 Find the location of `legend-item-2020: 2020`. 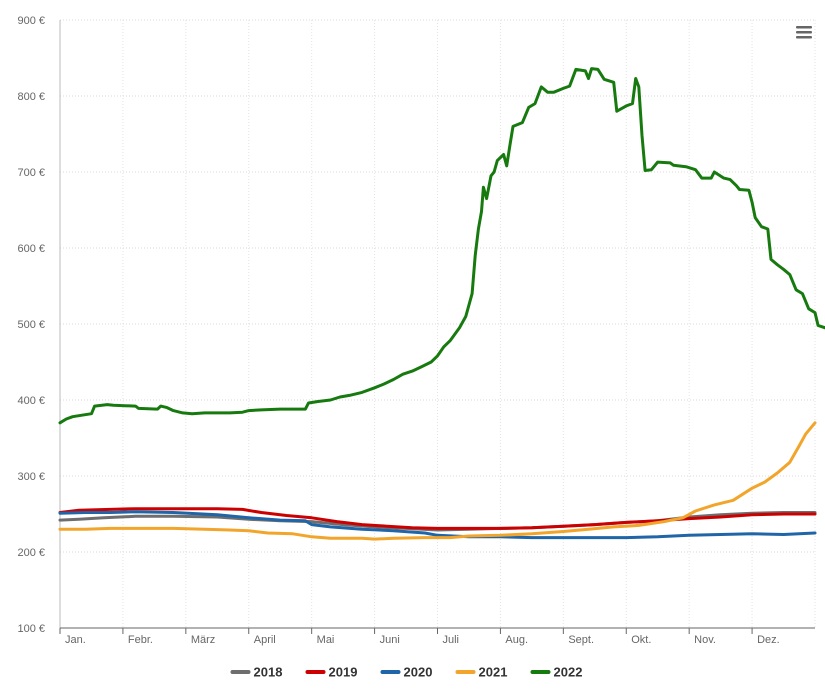

legend-item-2020: 2020 is located at coordinates (406, 672).